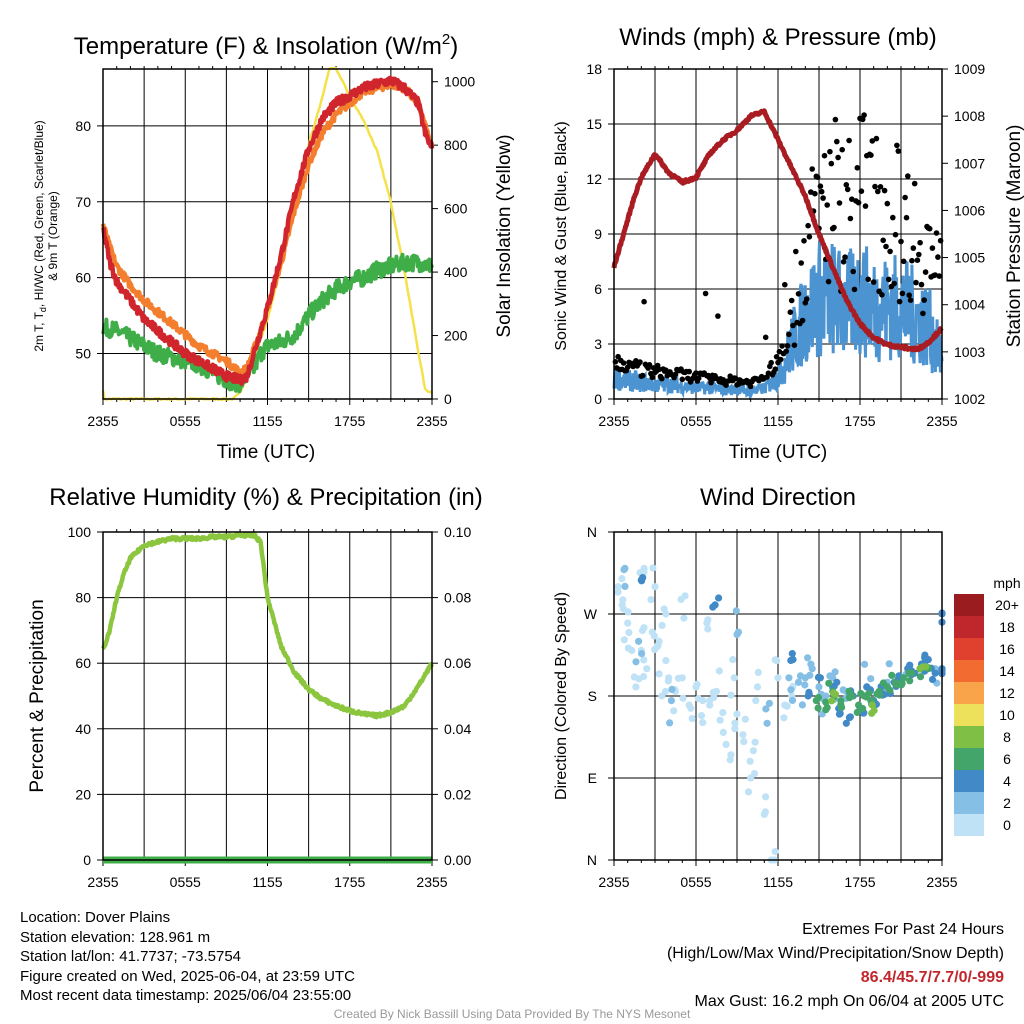 This screenshot has width=1024, height=1024. Describe the element at coordinates (613, 882) in the screenshot. I see `dir-x-tick-label: 2355` at that location.